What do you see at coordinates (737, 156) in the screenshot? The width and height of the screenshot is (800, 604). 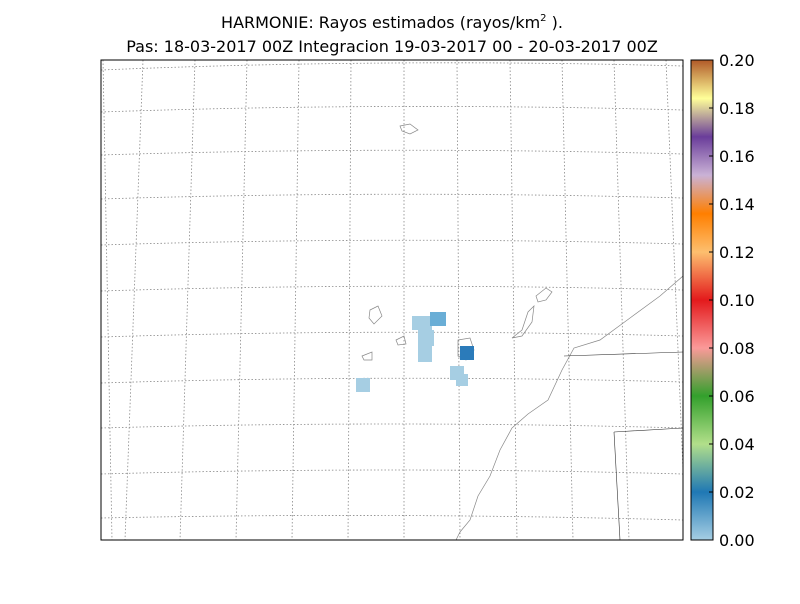 I see `colorbar-tick-label: 0.16` at bounding box center [737, 156].